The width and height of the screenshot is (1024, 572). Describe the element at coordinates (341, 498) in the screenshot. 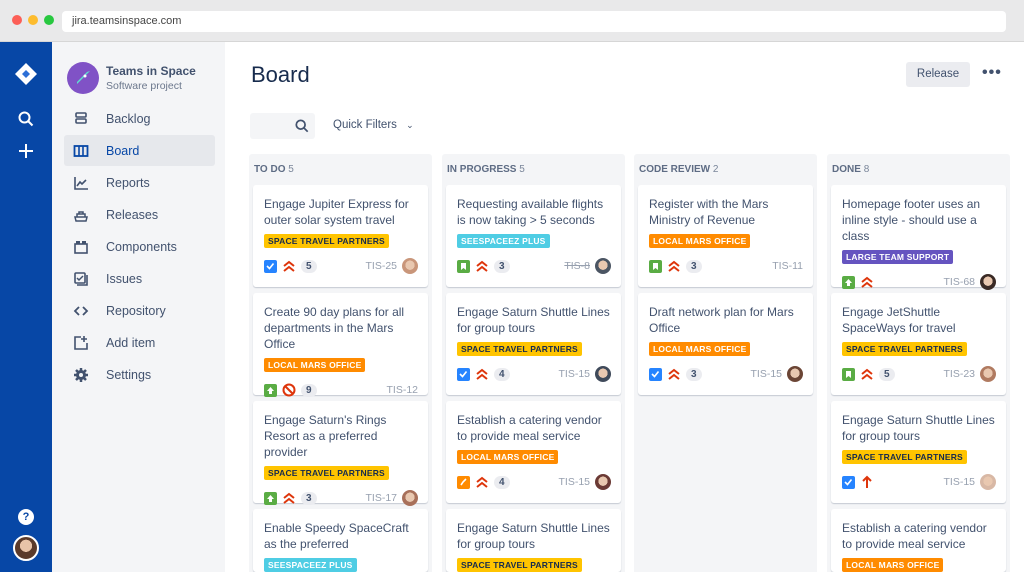

I see `card-footer: 3 TIS-17` at that location.